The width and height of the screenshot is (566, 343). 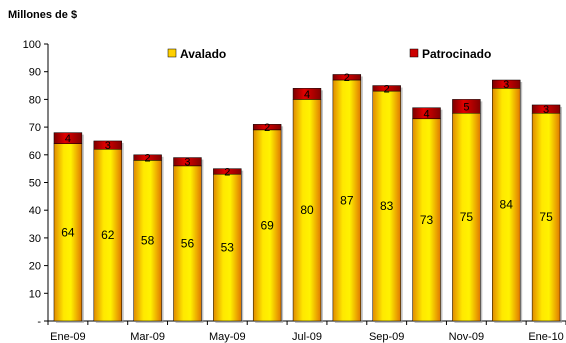 I want to click on y-tick-label: 60, so click(x=35, y=156).